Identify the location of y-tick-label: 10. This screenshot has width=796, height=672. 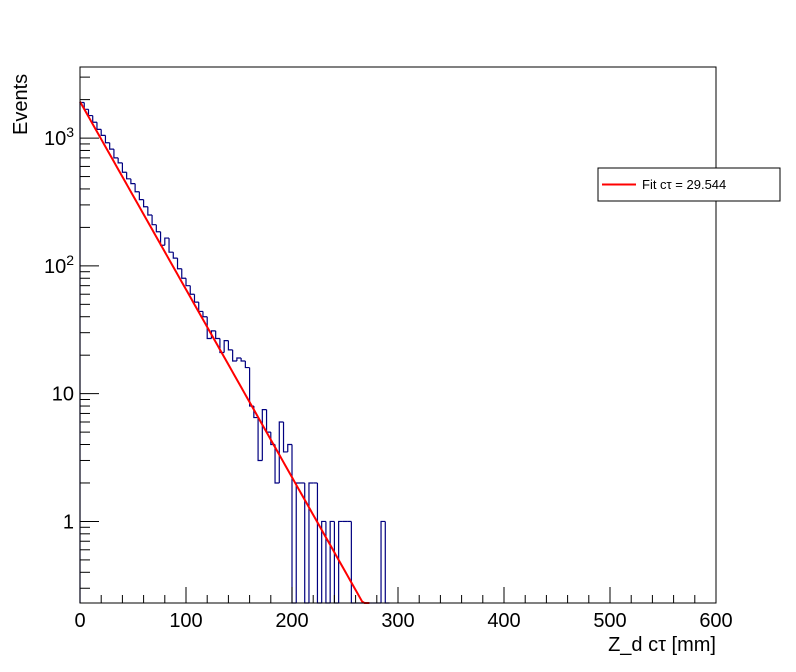
(63, 395).